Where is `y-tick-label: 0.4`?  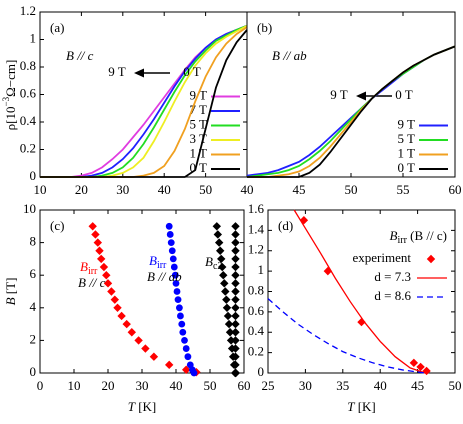 y-tick-label: 0.4 is located at coordinates (256, 330).